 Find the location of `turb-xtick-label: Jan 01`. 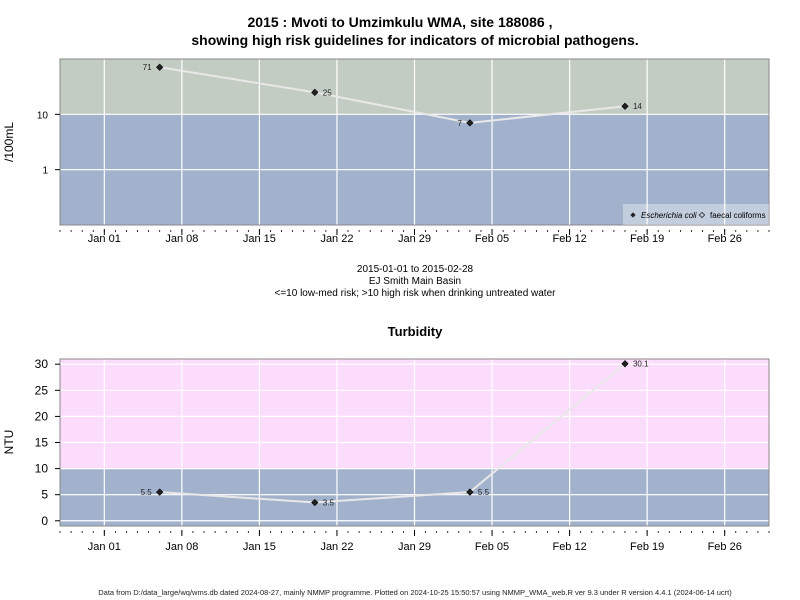

turb-xtick-label: Jan 01 is located at coordinates (104, 547).